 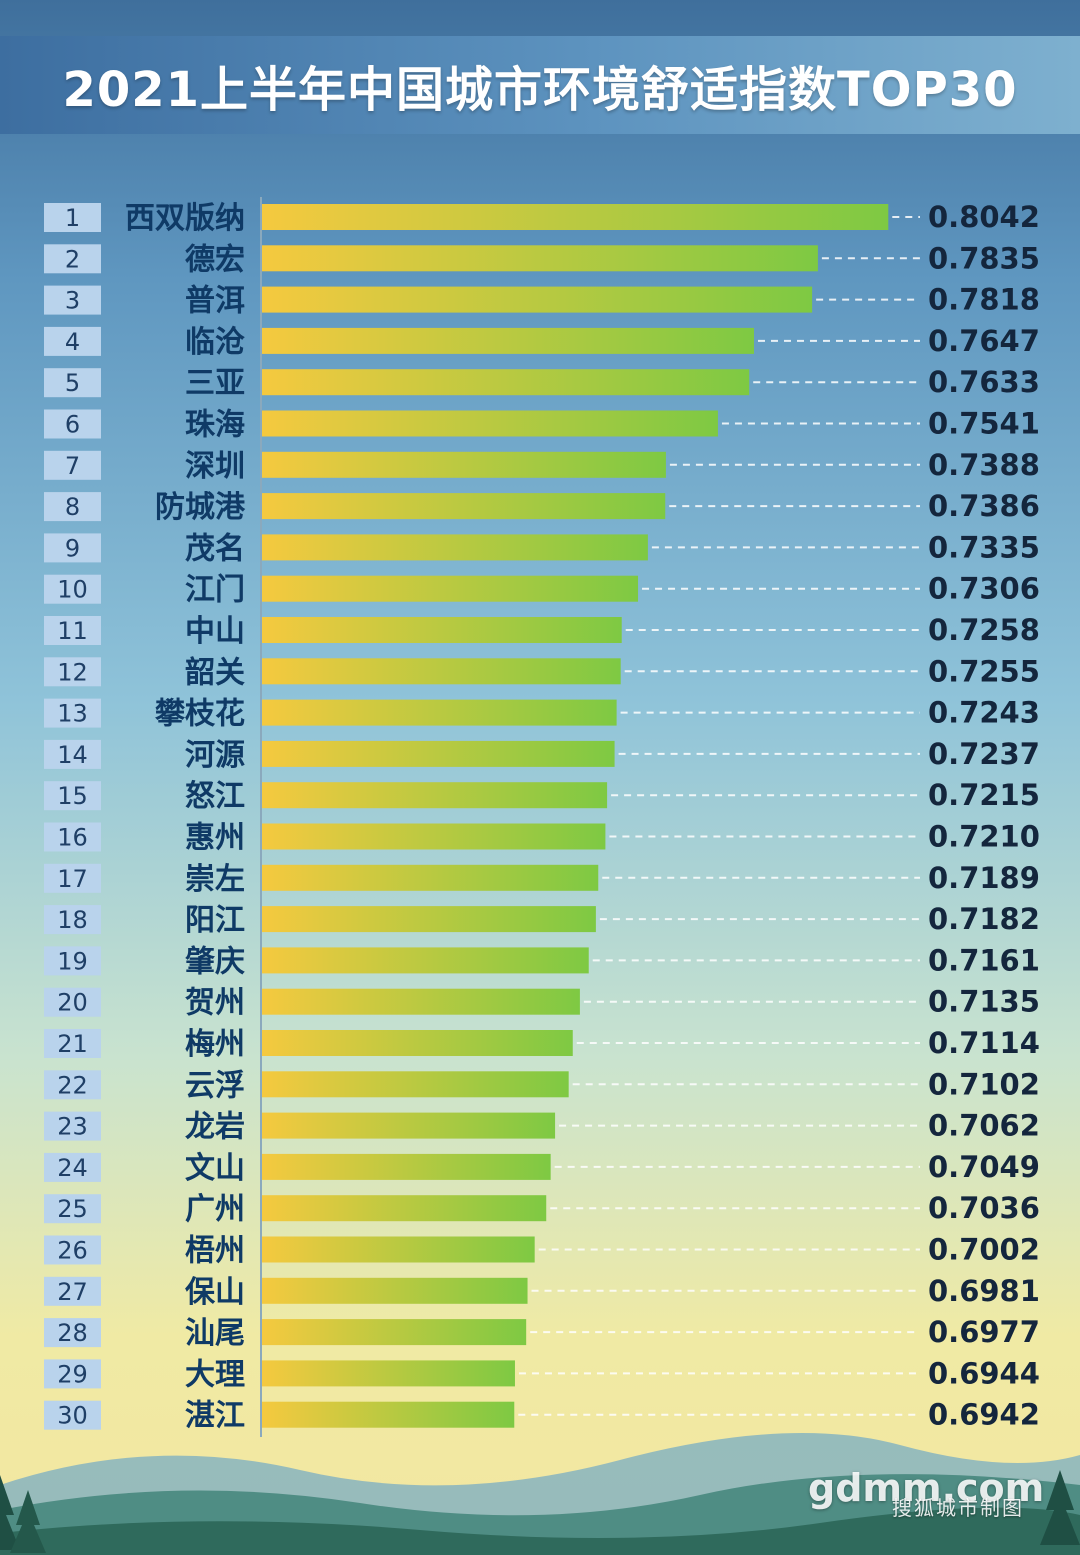 I want to click on chart-title: 2021上半年中国城市环境舒适指数TOP30, so click(x=540, y=90).